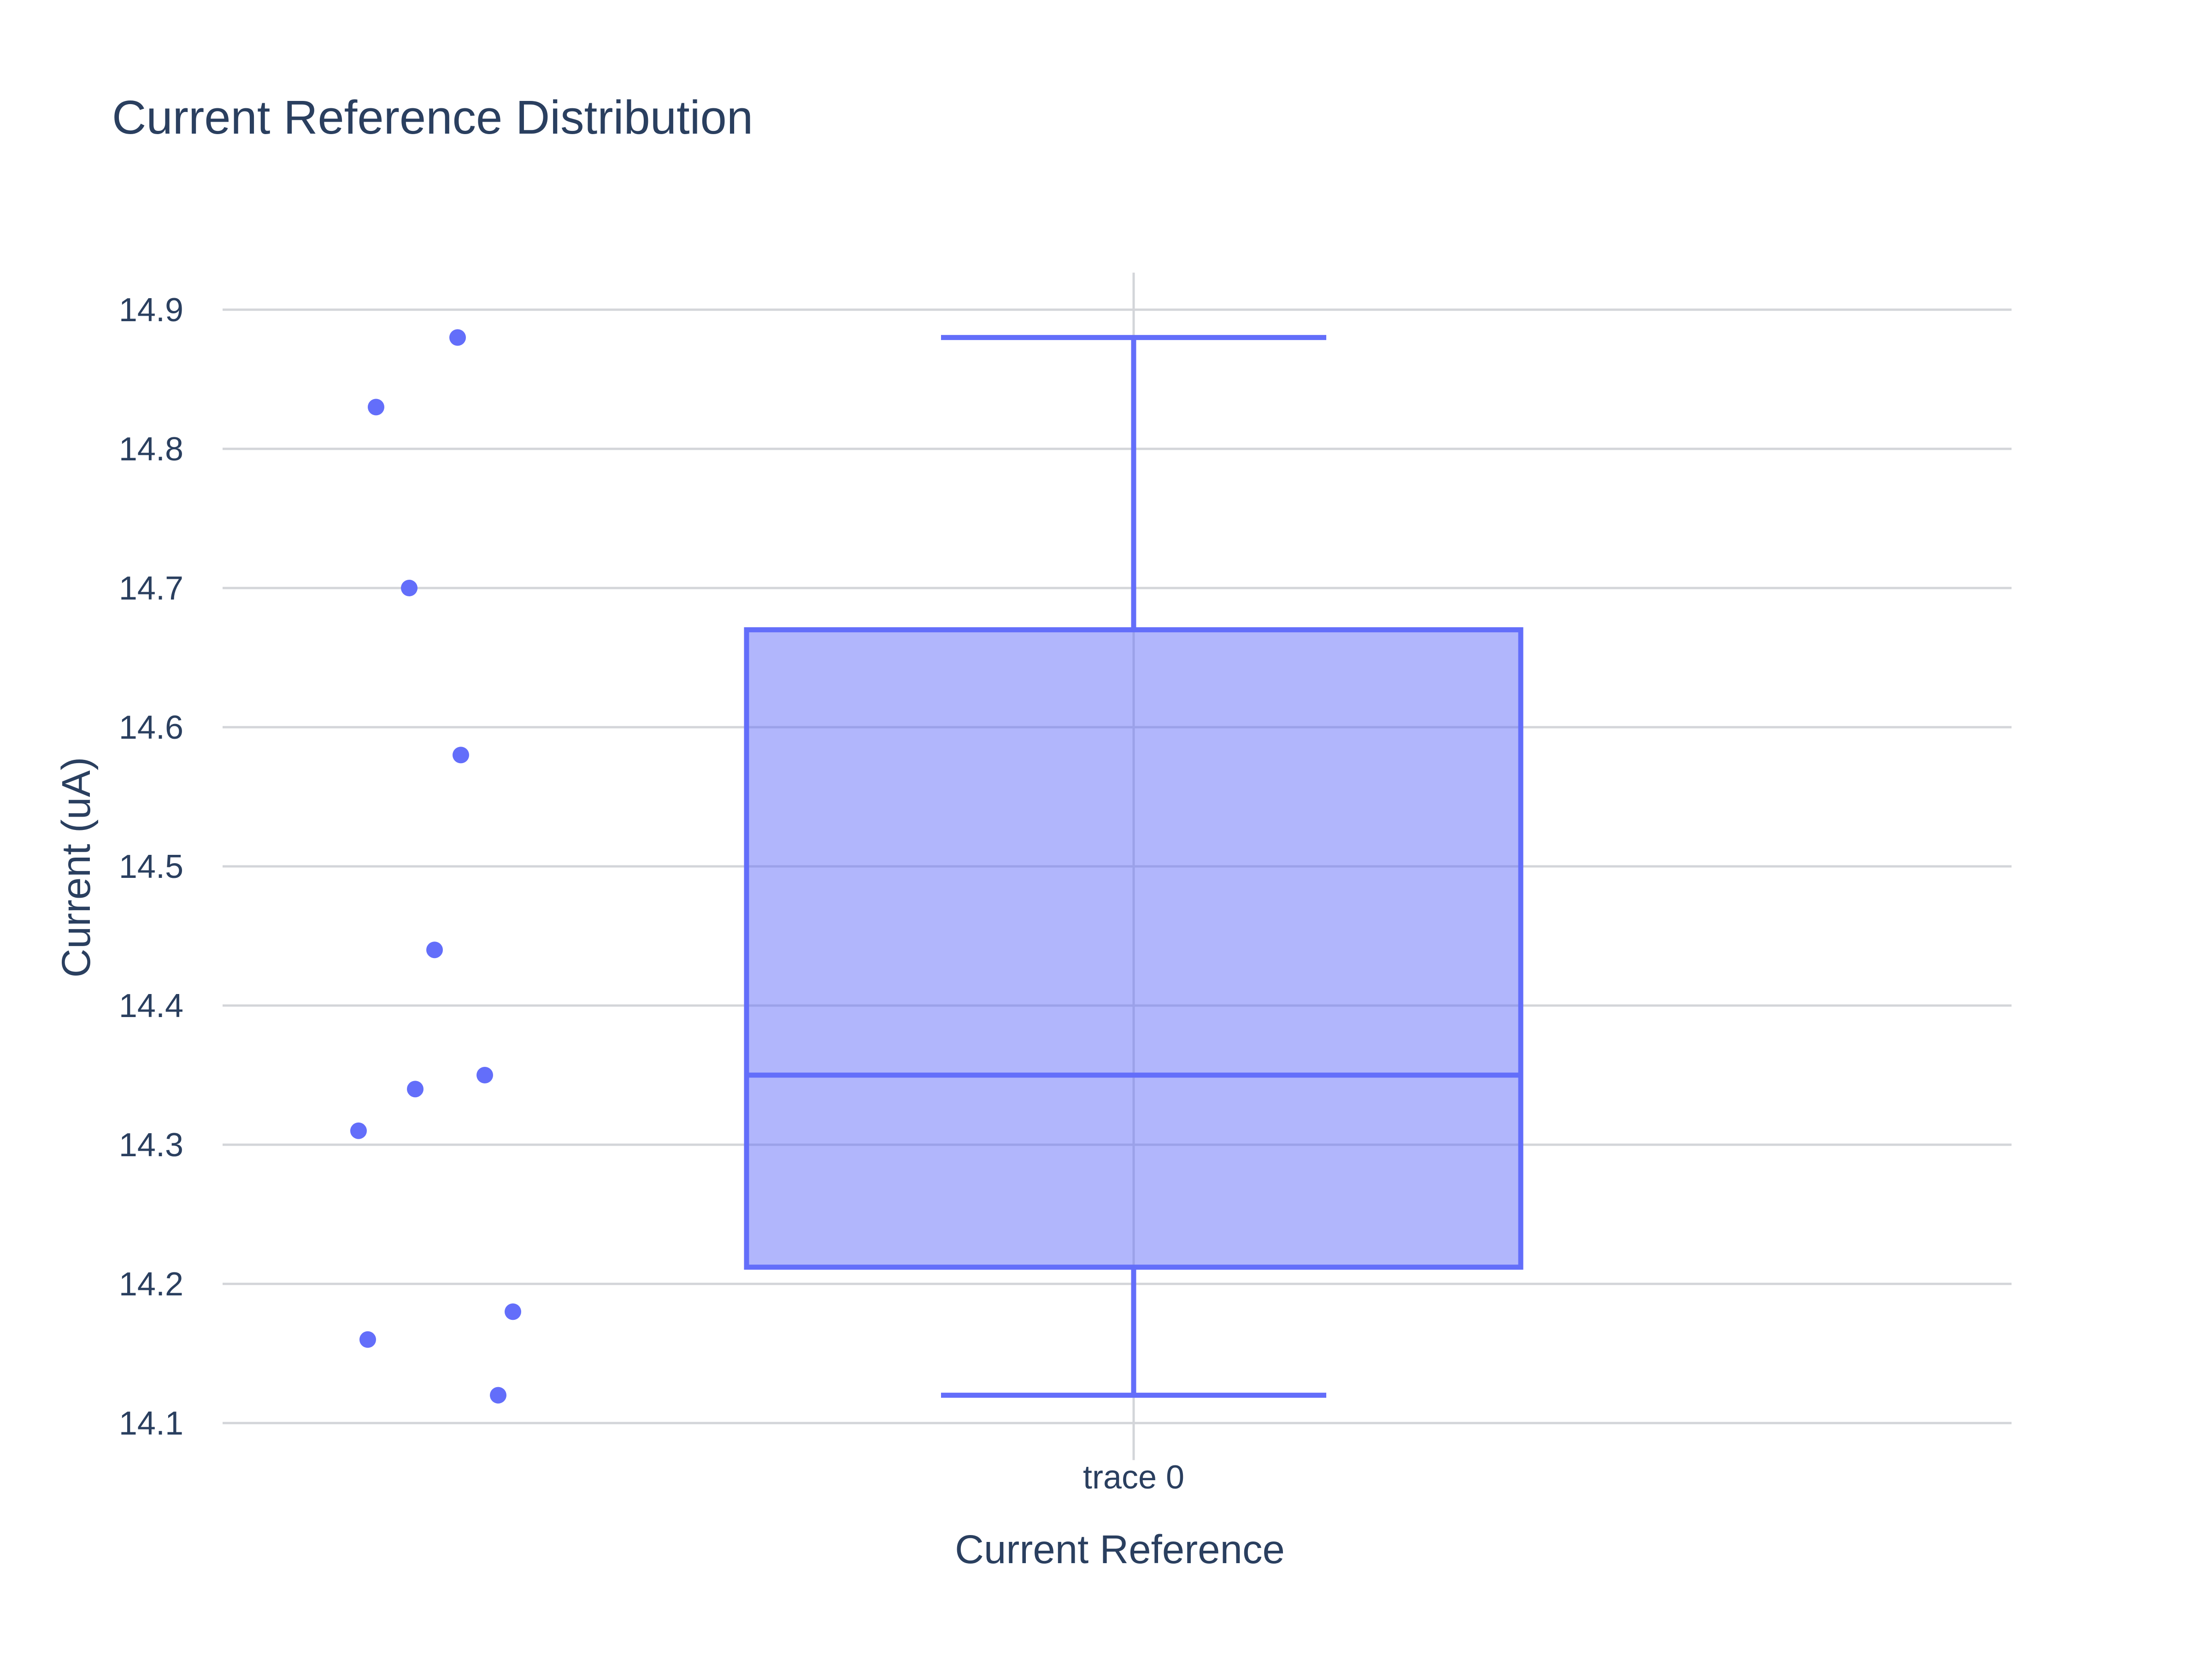 This screenshot has height=1659, width=2212. I want to click on y-axis-ticks: 14.1 14.2 14.3 14.4 14.5 14.6 14.7 14.8 14.9, so click(151, 867).